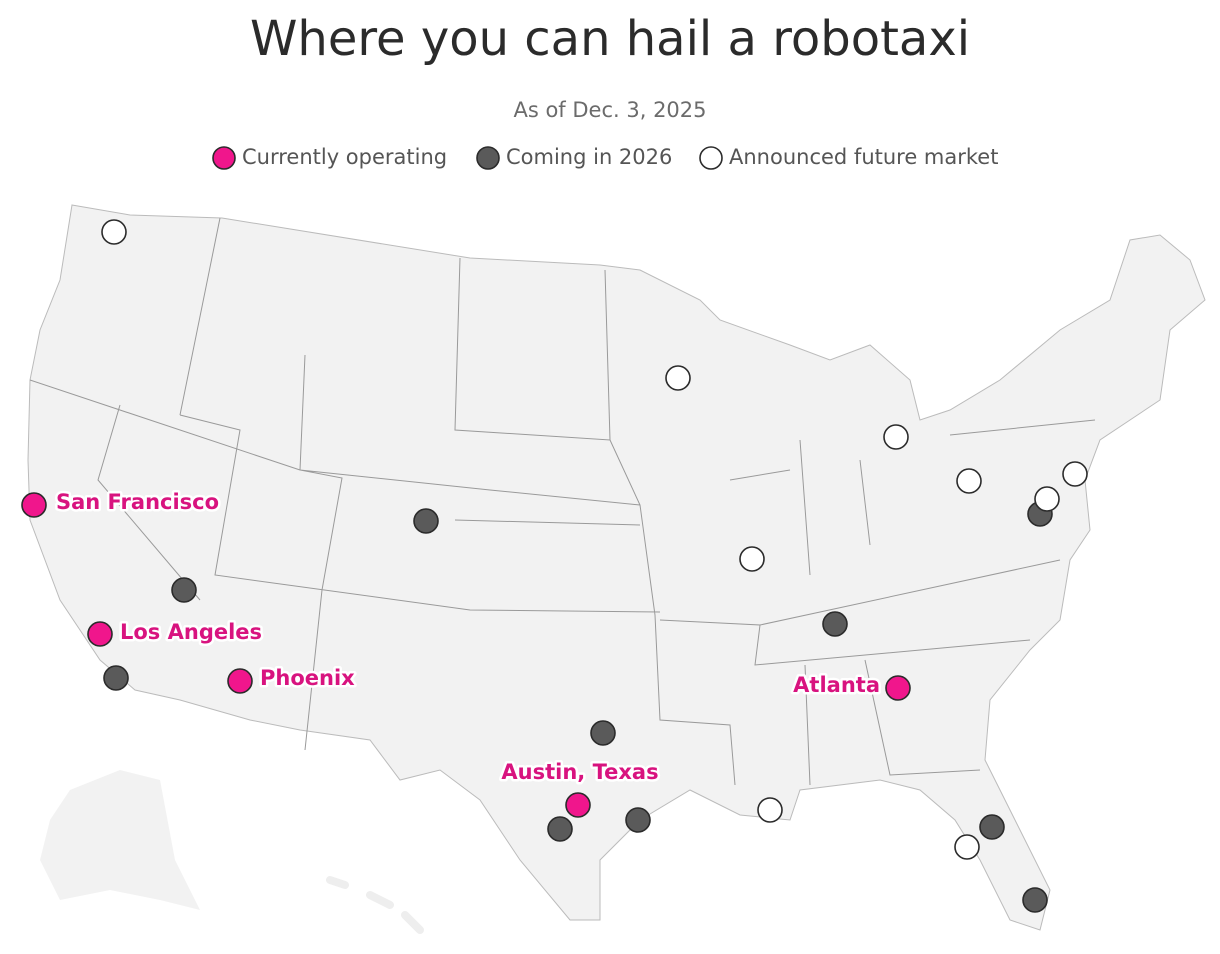 The image size is (1220, 954). I want to click on city-label: Phoenix, so click(307, 678).